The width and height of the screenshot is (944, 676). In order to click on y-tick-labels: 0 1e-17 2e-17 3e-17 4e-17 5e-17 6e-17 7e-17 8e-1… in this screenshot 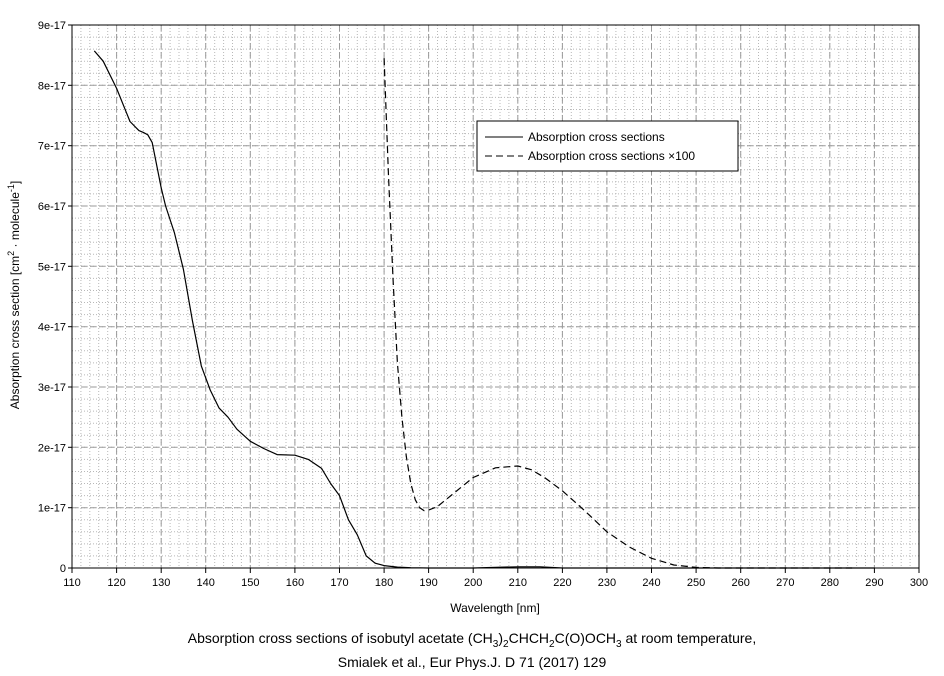, I will do `click(52, 297)`.